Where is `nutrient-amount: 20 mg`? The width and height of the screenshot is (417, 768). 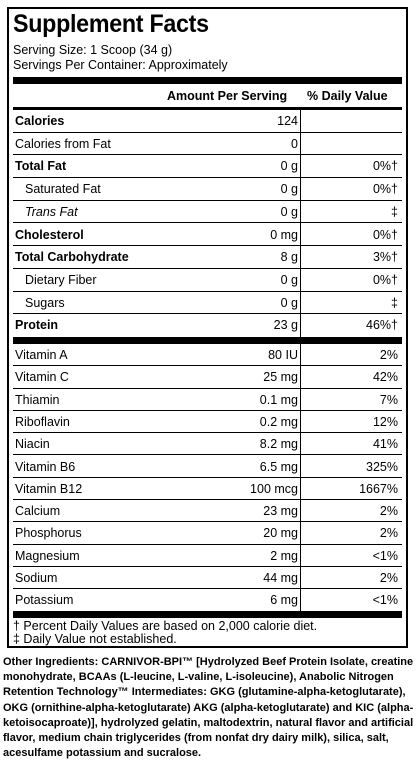 nutrient-amount: 20 mg is located at coordinates (280, 533).